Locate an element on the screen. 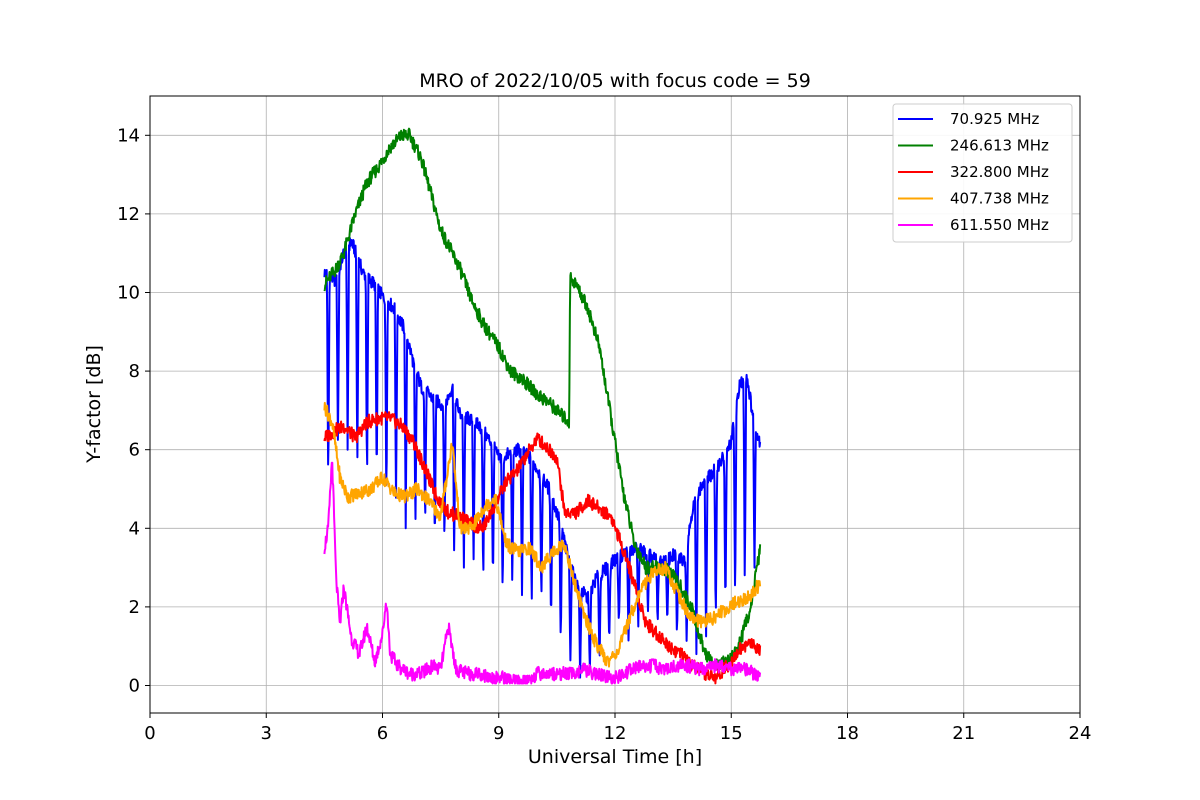  y-tick-label: 10 is located at coordinates (128, 292).